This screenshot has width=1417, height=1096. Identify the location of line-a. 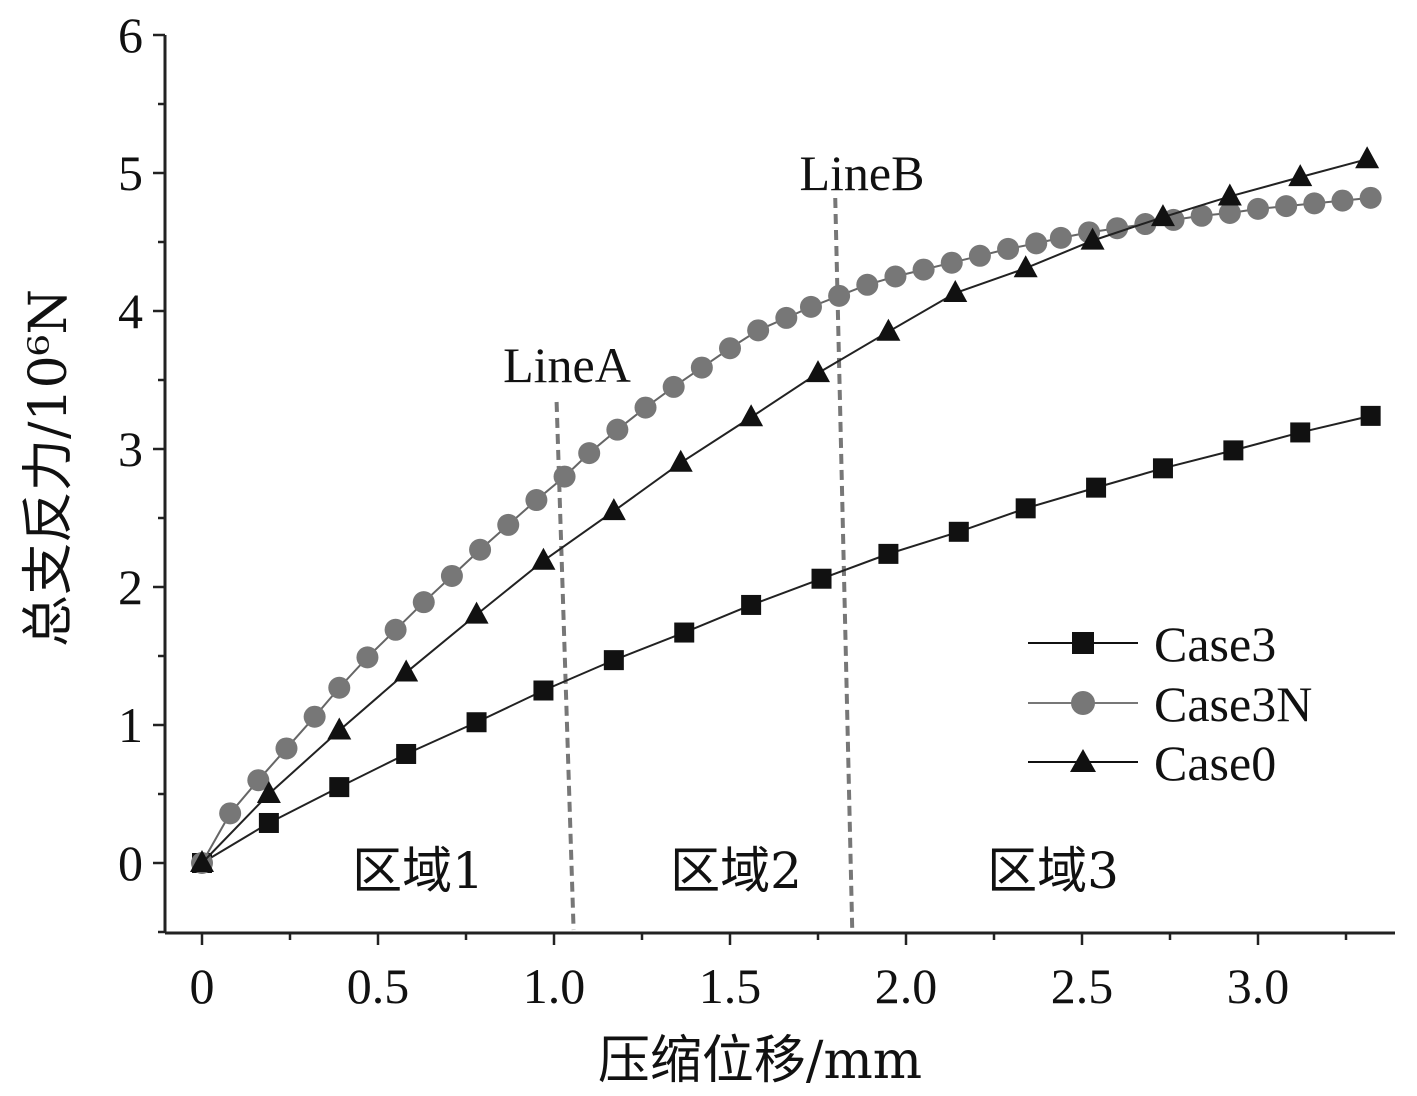
(565, 666).